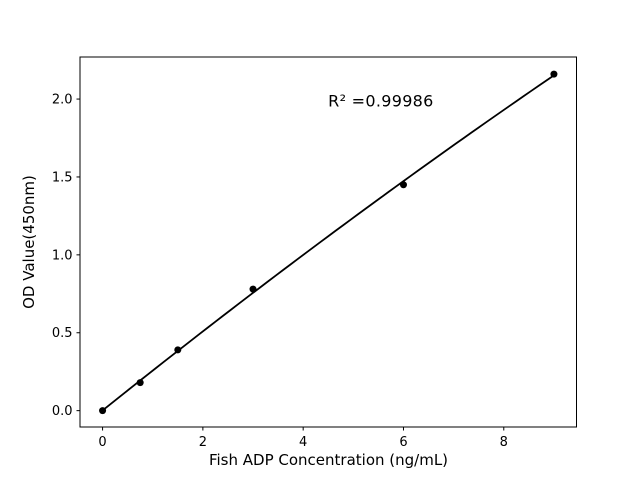  What do you see at coordinates (203, 442) in the screenshot?
I see `x-axis-tick-label: 2` at bounding box center [203, 442].